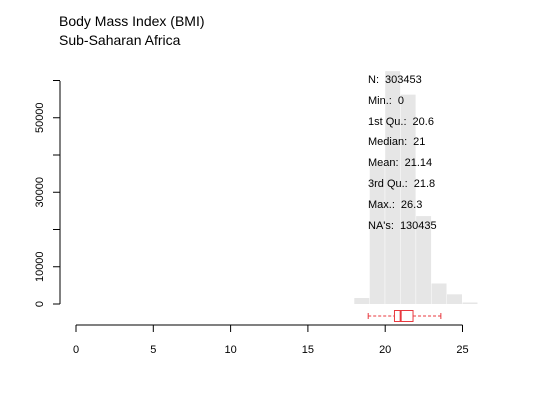 Image resolution: width=540 pixels, height=400 pixels. What do you see at coordinates (76, 350) in the screenshot?
I see `x-tick-label: 0` at bounding box center [76, 350].